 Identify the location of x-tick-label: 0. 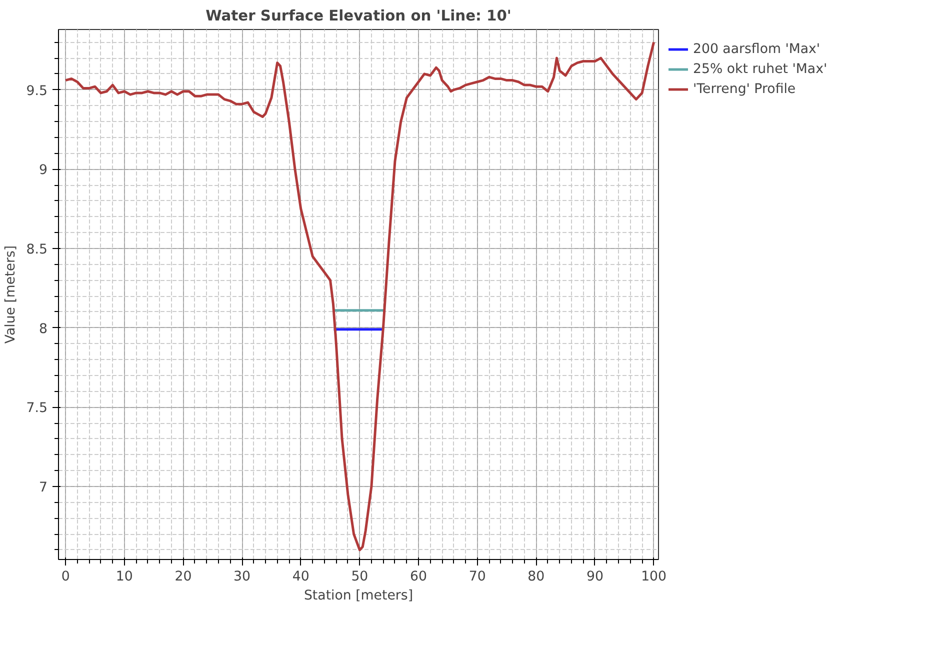
(65, 577).